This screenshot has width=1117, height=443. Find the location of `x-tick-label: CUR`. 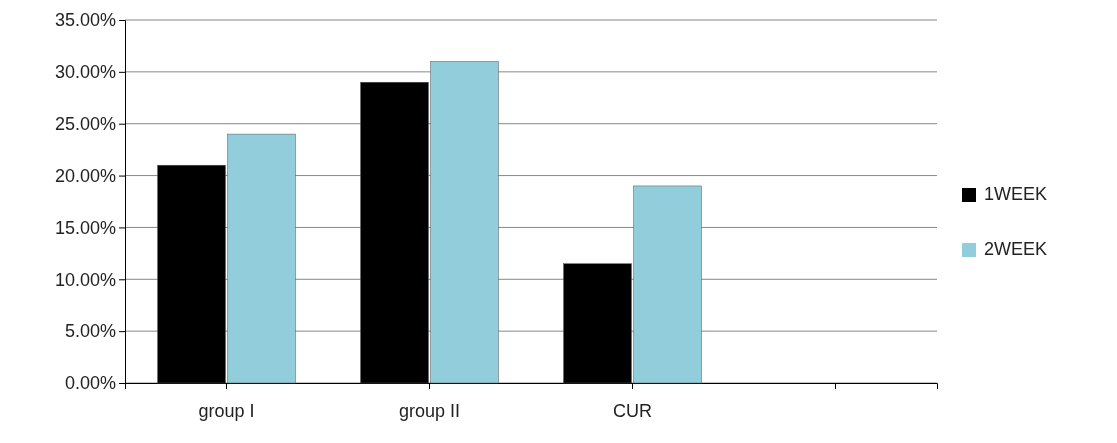

x-tick-label: CUR is located at coordinates (632, 411).